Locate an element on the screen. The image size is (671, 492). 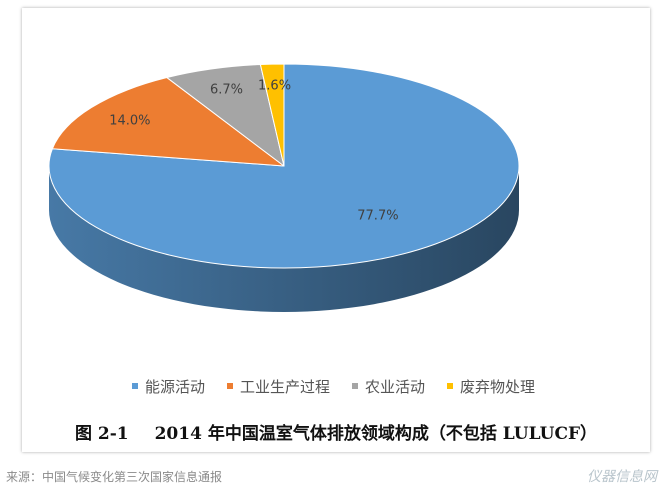
legend-item-3: 废弃物处理 is located at coordinates (491, 386).